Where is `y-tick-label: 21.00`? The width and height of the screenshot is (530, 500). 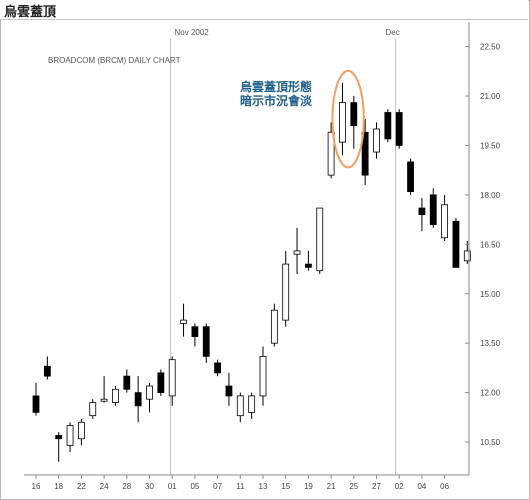
y-tick-label: 21.00 is located at coordinates (490, 96).